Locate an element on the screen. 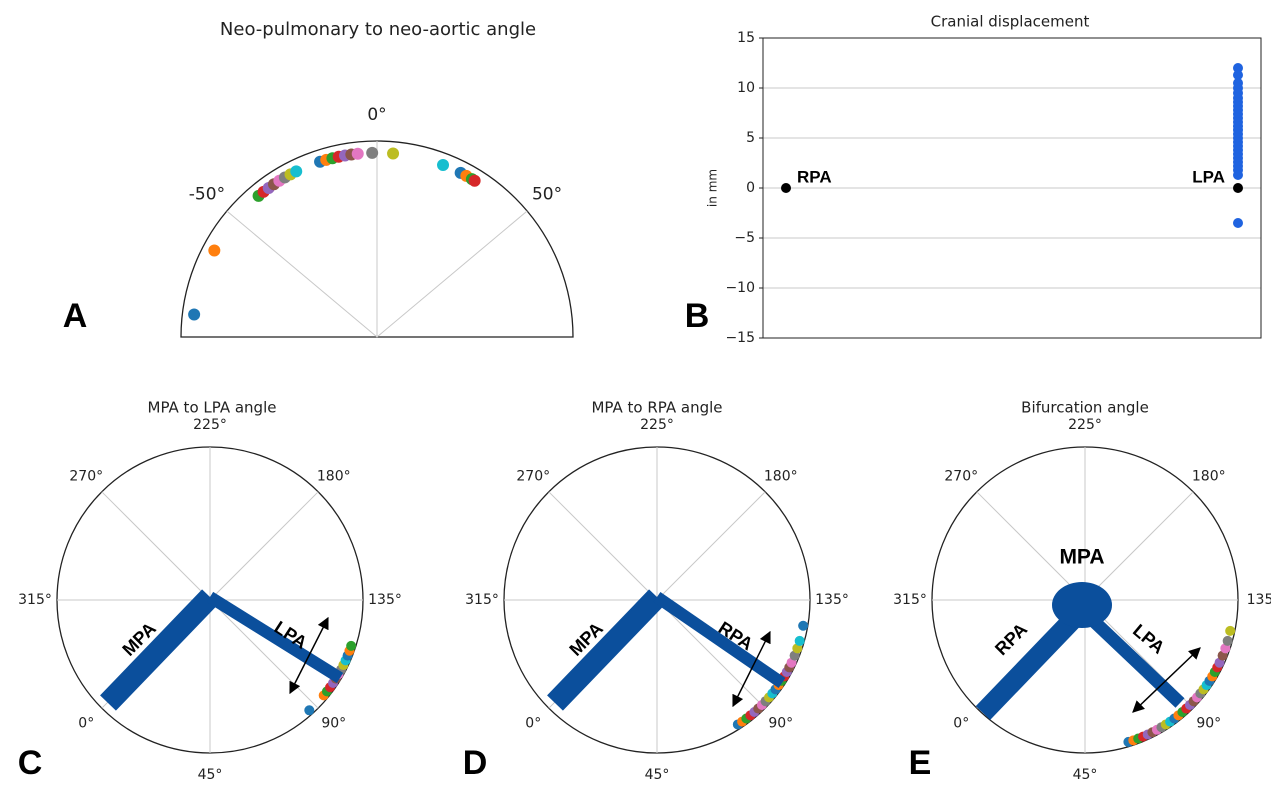 The height and width of the screenshot is (785, 1271). theta-tick-label: 135 is located at coordinates (1259, 600).